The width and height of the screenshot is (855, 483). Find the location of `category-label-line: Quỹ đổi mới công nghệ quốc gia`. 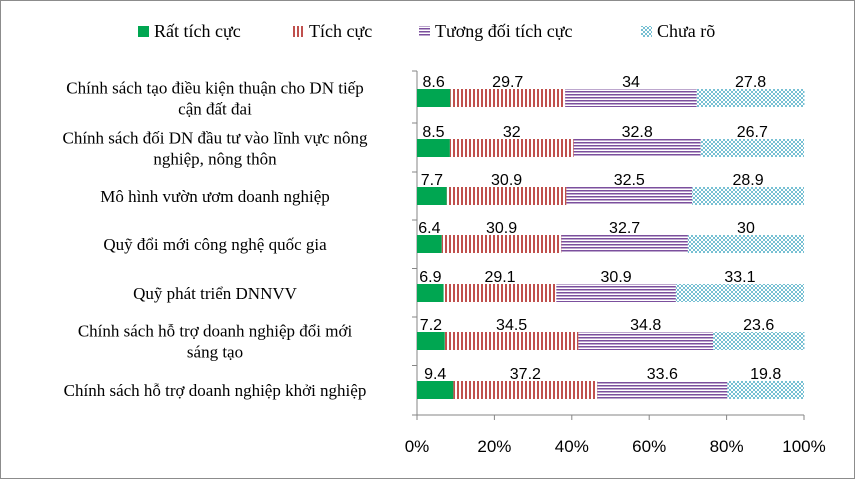

category-label-line: Quỹ đổi mới công nghệ quốc gia is located at coordinates (215, 244).